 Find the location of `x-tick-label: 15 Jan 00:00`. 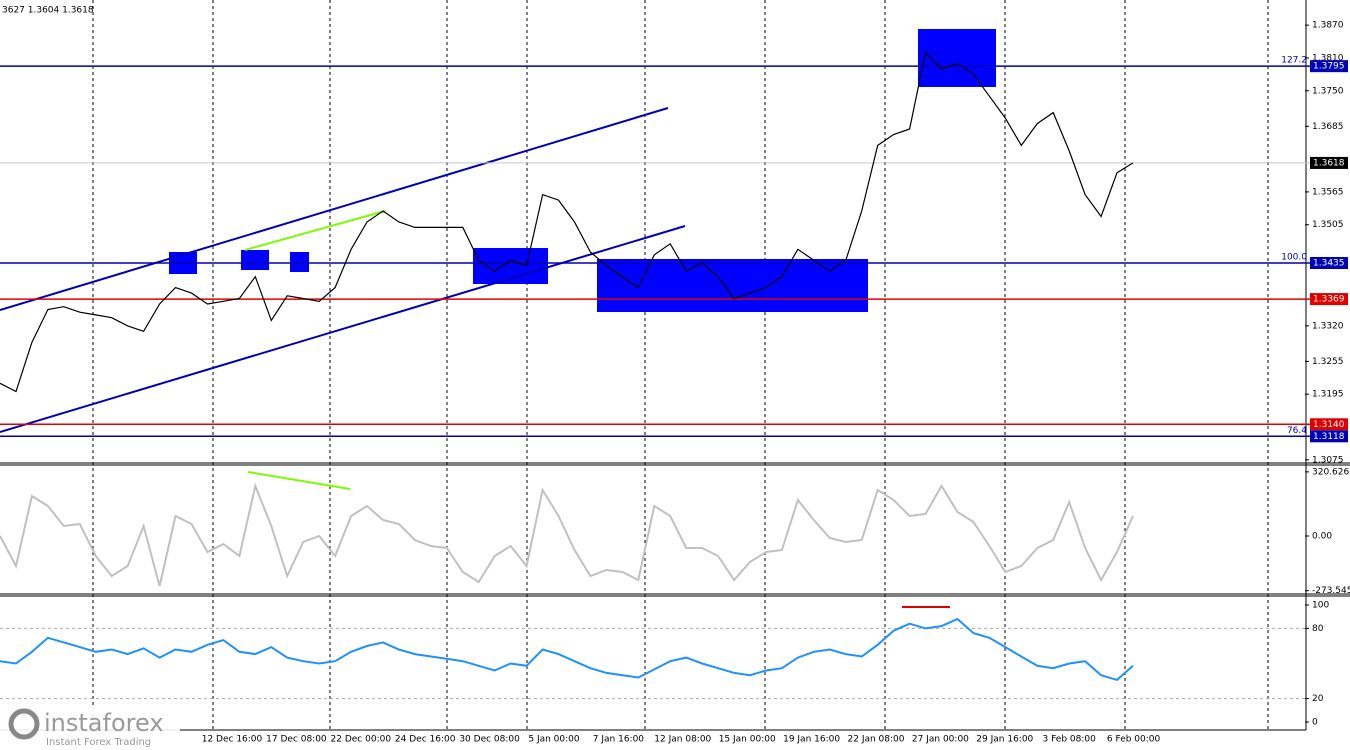

x-tick-label: 15 Jan 00:00 is located at coordinates (747, 740).